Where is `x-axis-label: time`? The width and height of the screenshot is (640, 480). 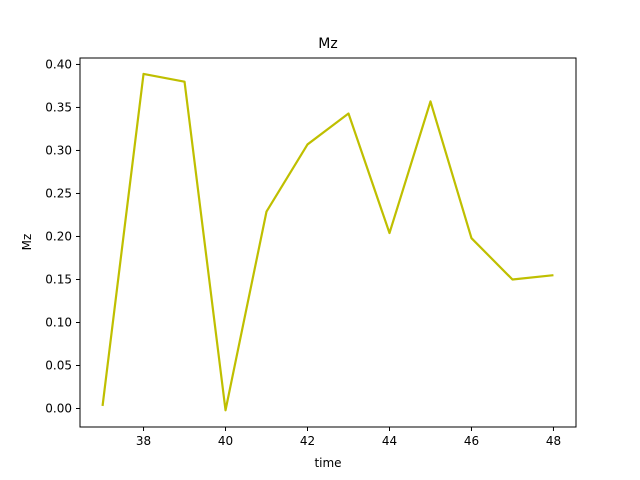 x-axis-label: time is located at coordinates (327, 463).